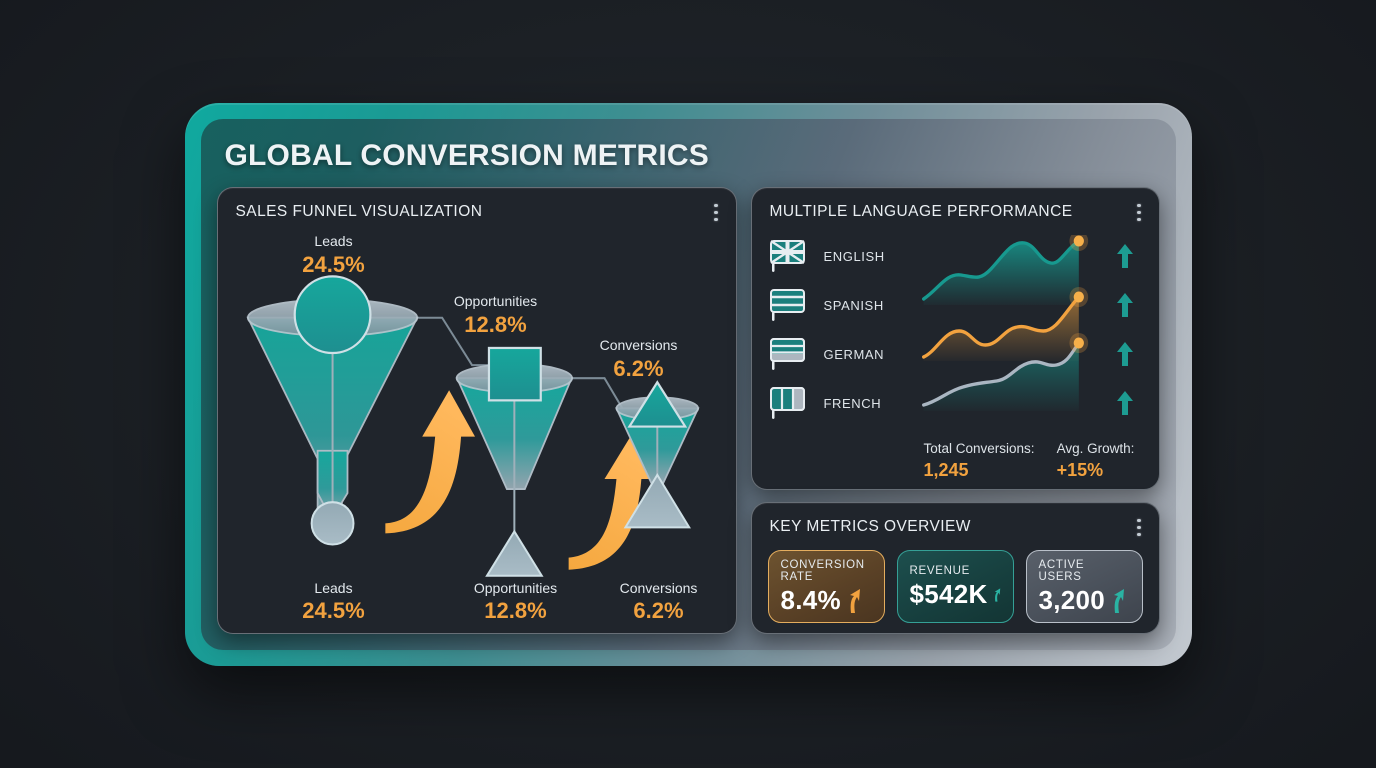 The height and width of the screenshot is (768, 1376). What do you see at coordinates (466, 155) in the screenshot?
I see `page-title: GLOBAL CONVERSION METRICS` at bounding box center [466, 155].